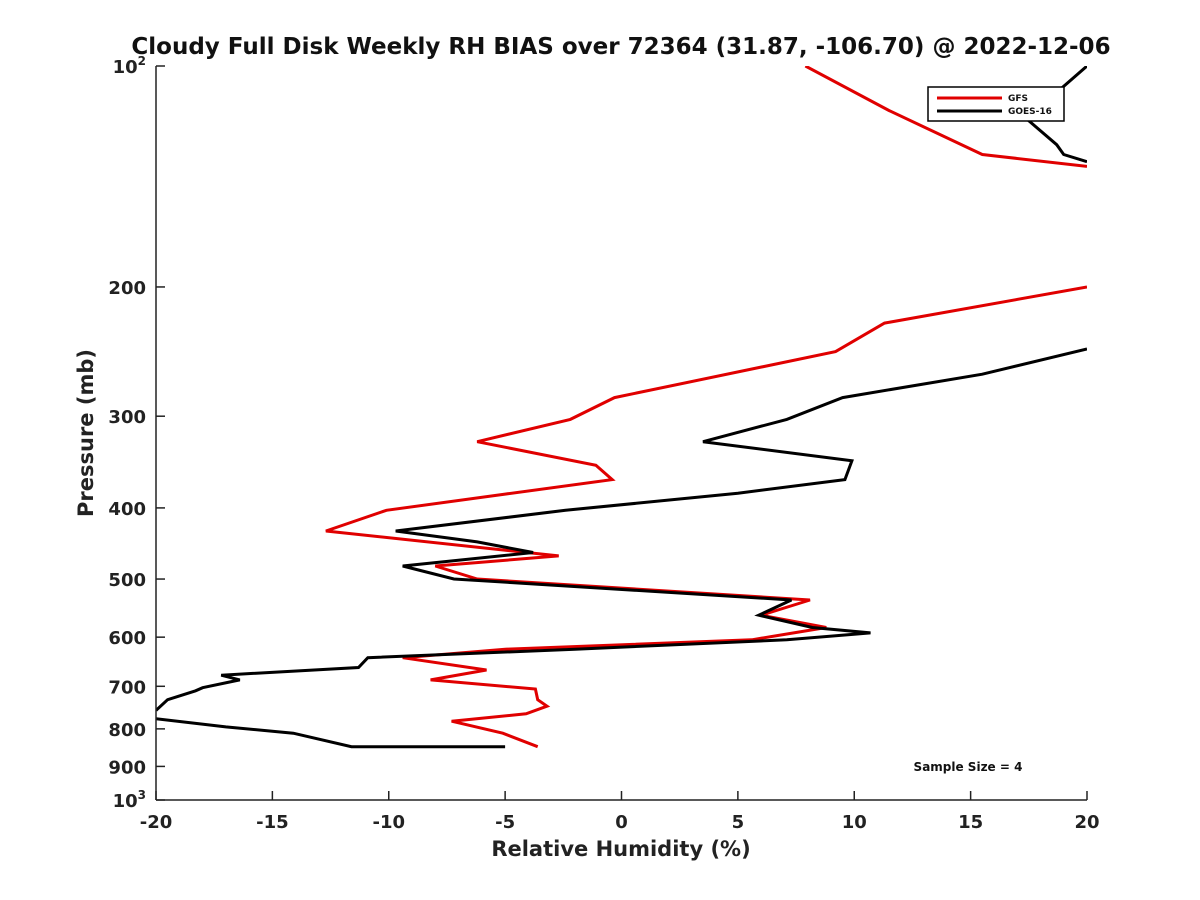 The width and height of the screenshot is (1200, 900). What do you see at coordinates (127, 417) in the screenshot?
I see `y-tick-label: 300` at bounding box center [127, 417].